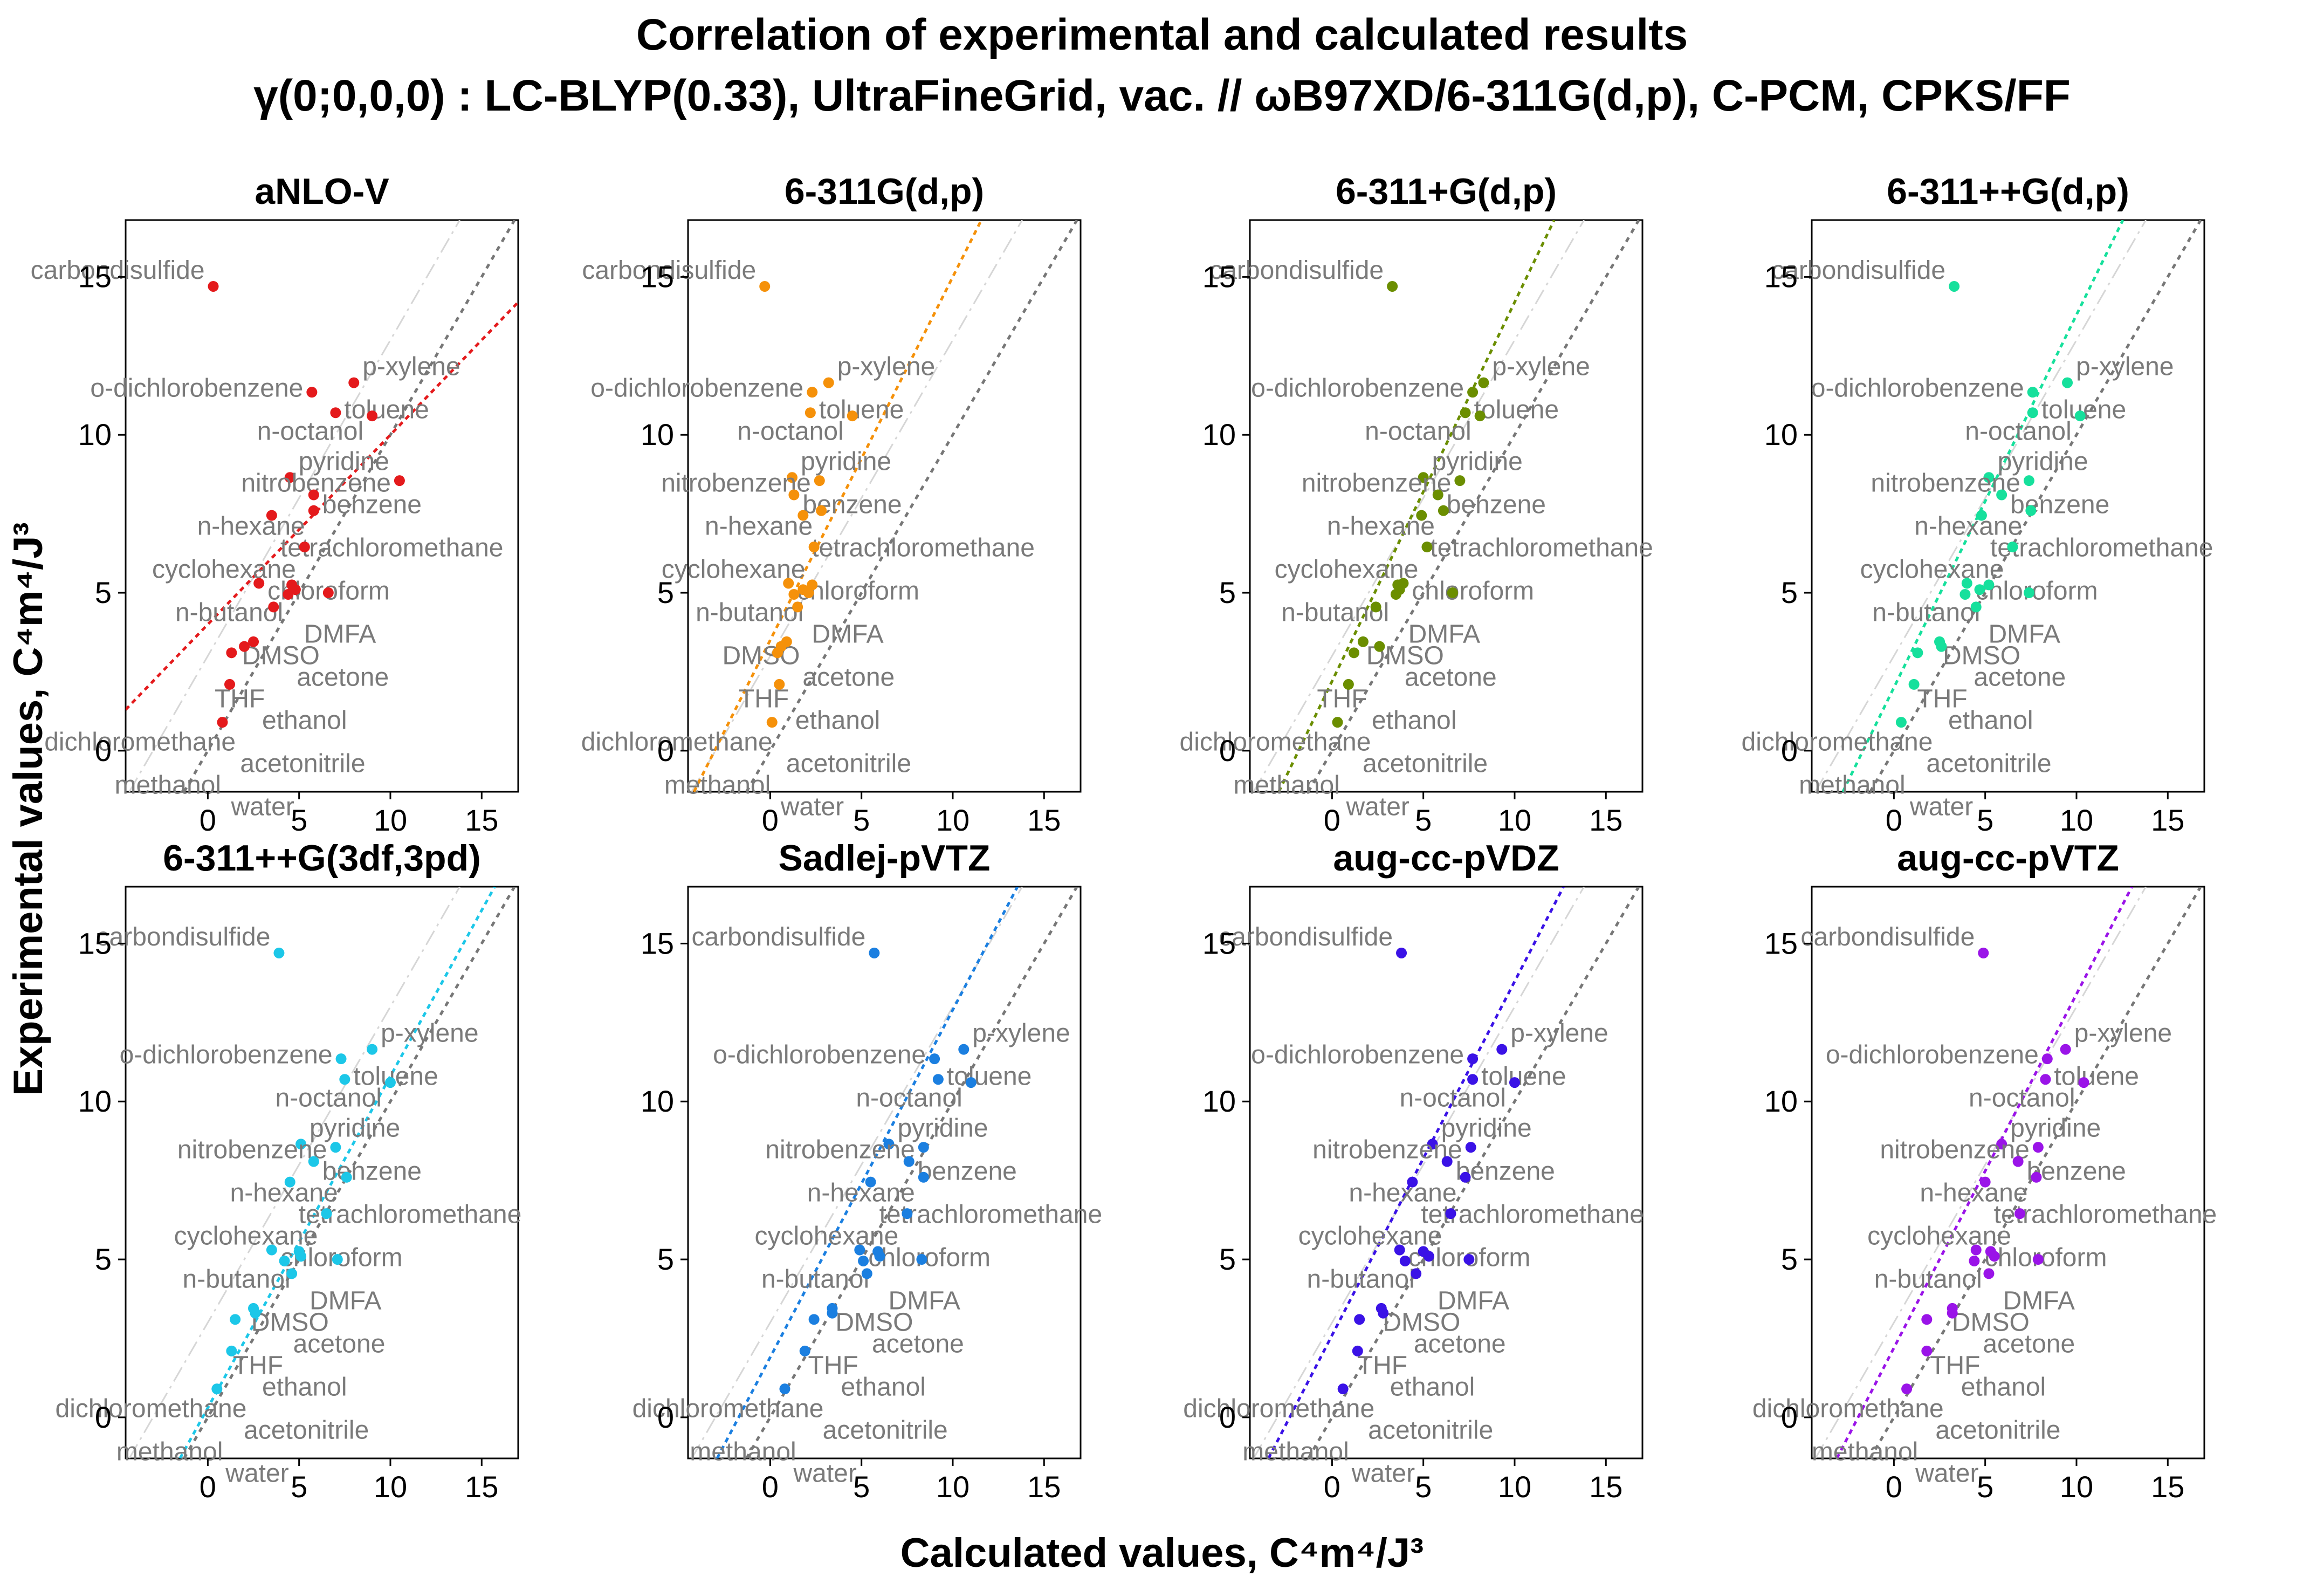 This screenshot has width=2324, height=1583. What do you see at coordinates (1357, 388) in the screenshot?
I see `point-label: o-dichlorobenzene` at bounding box center [1357, 388].